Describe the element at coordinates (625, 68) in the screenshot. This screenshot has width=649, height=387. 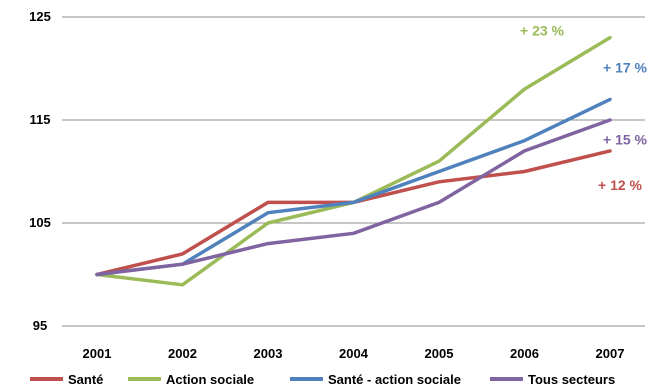
I see `annotation-label: + 17 %` at that location.